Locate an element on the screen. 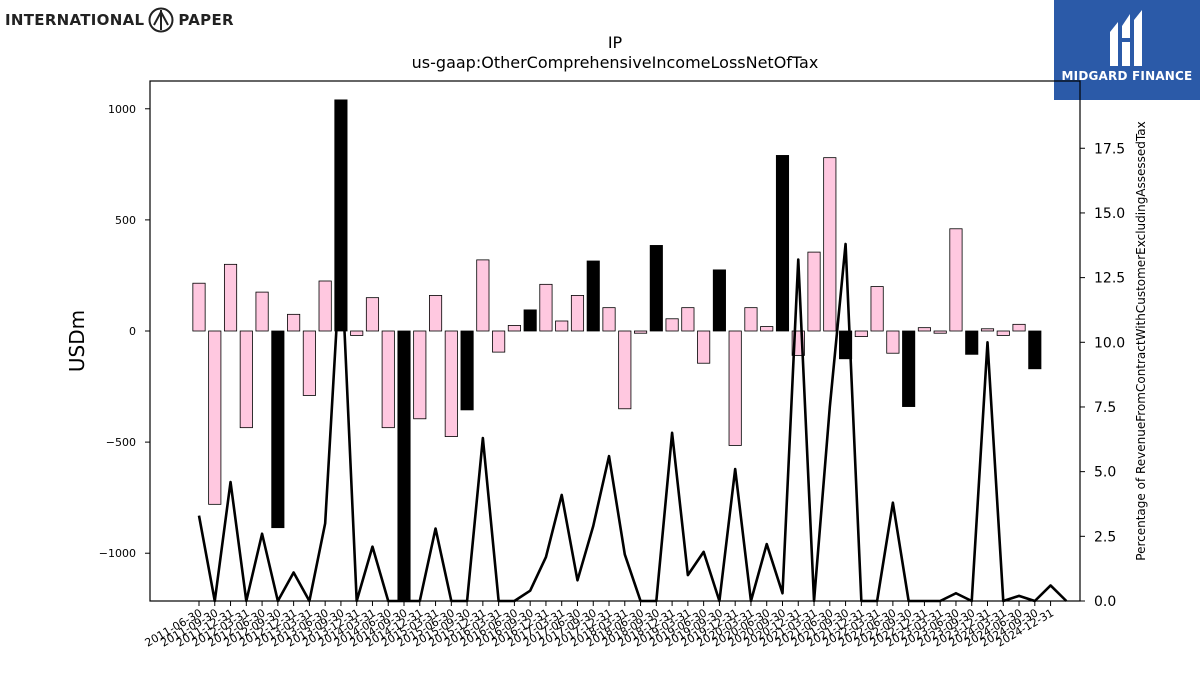 The width and height of the screenshot is (1200, 675). y2-tick-label: 0.0 is located at coordinates (1105, 602).